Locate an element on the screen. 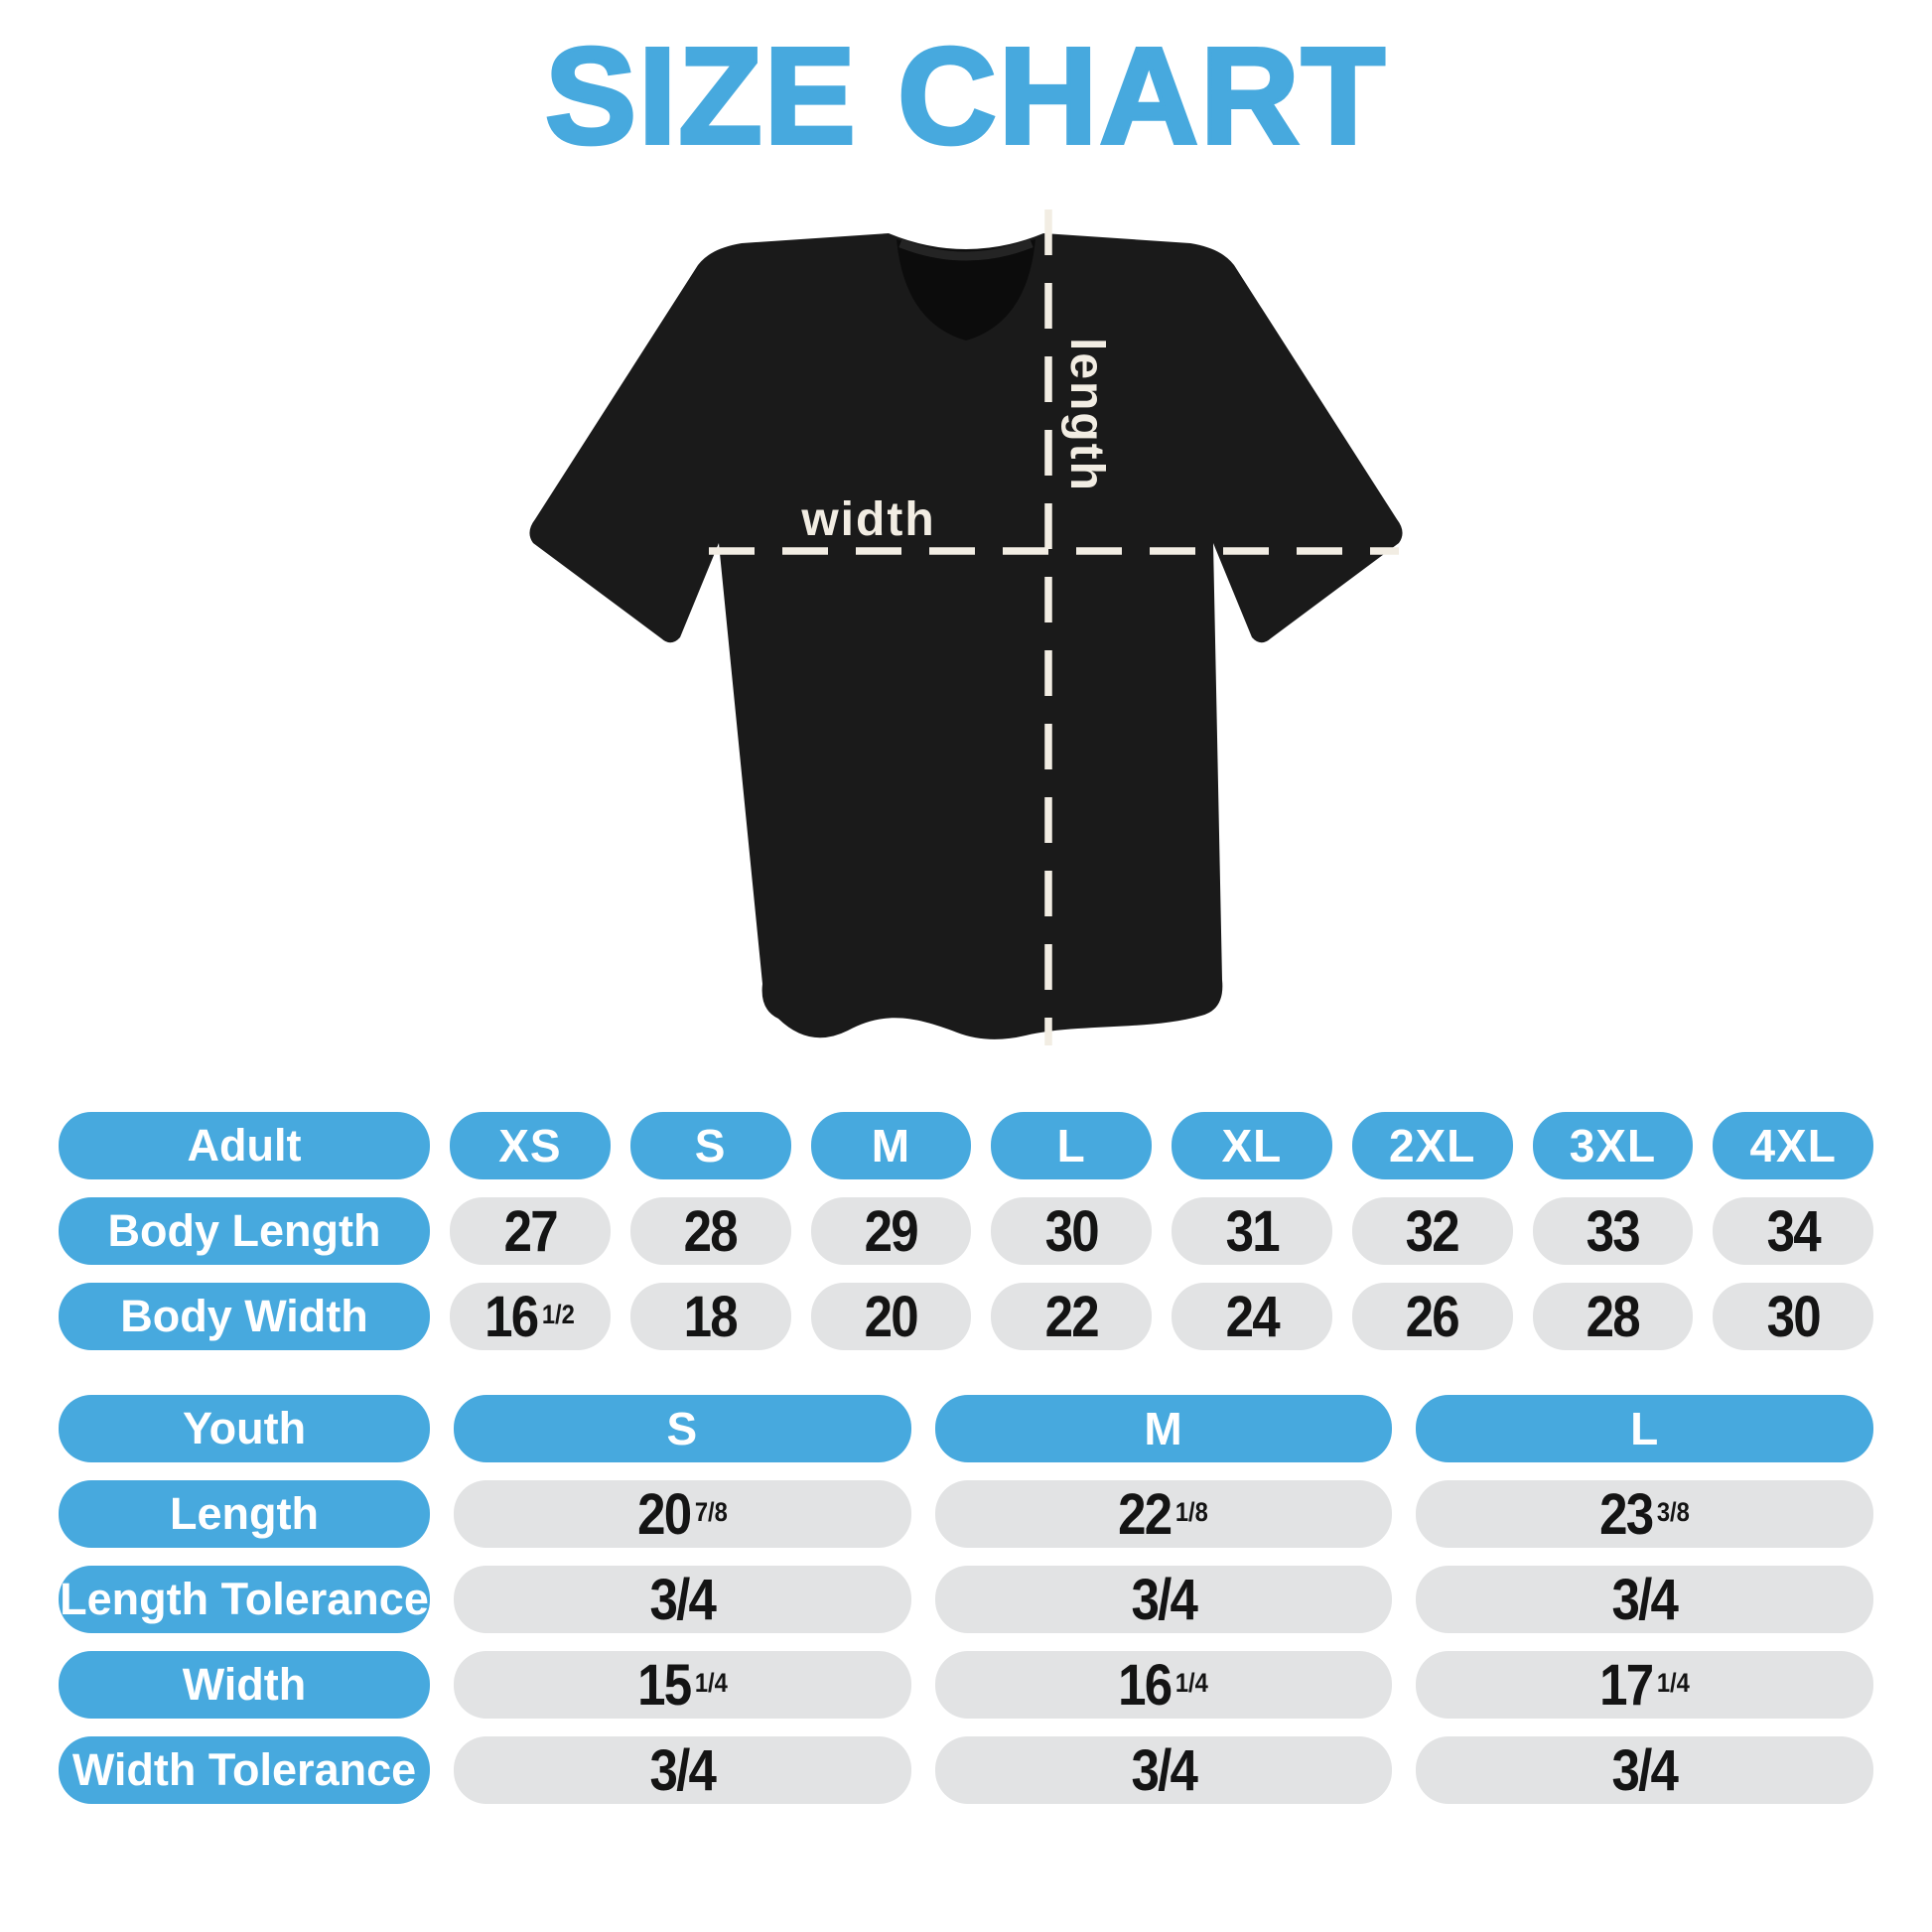  value-cell: 22 is located at coordinates (1071, 1316).